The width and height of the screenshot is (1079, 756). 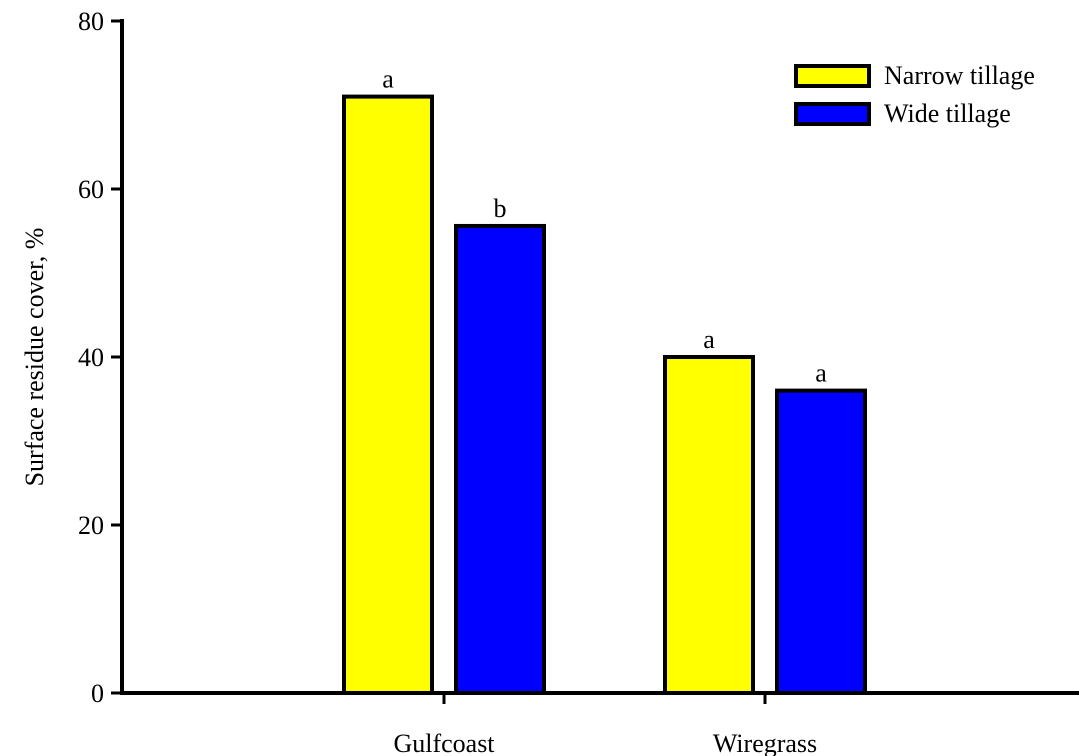 I want to click on legend-label: Wide tillage, so click(x=947, y=113).